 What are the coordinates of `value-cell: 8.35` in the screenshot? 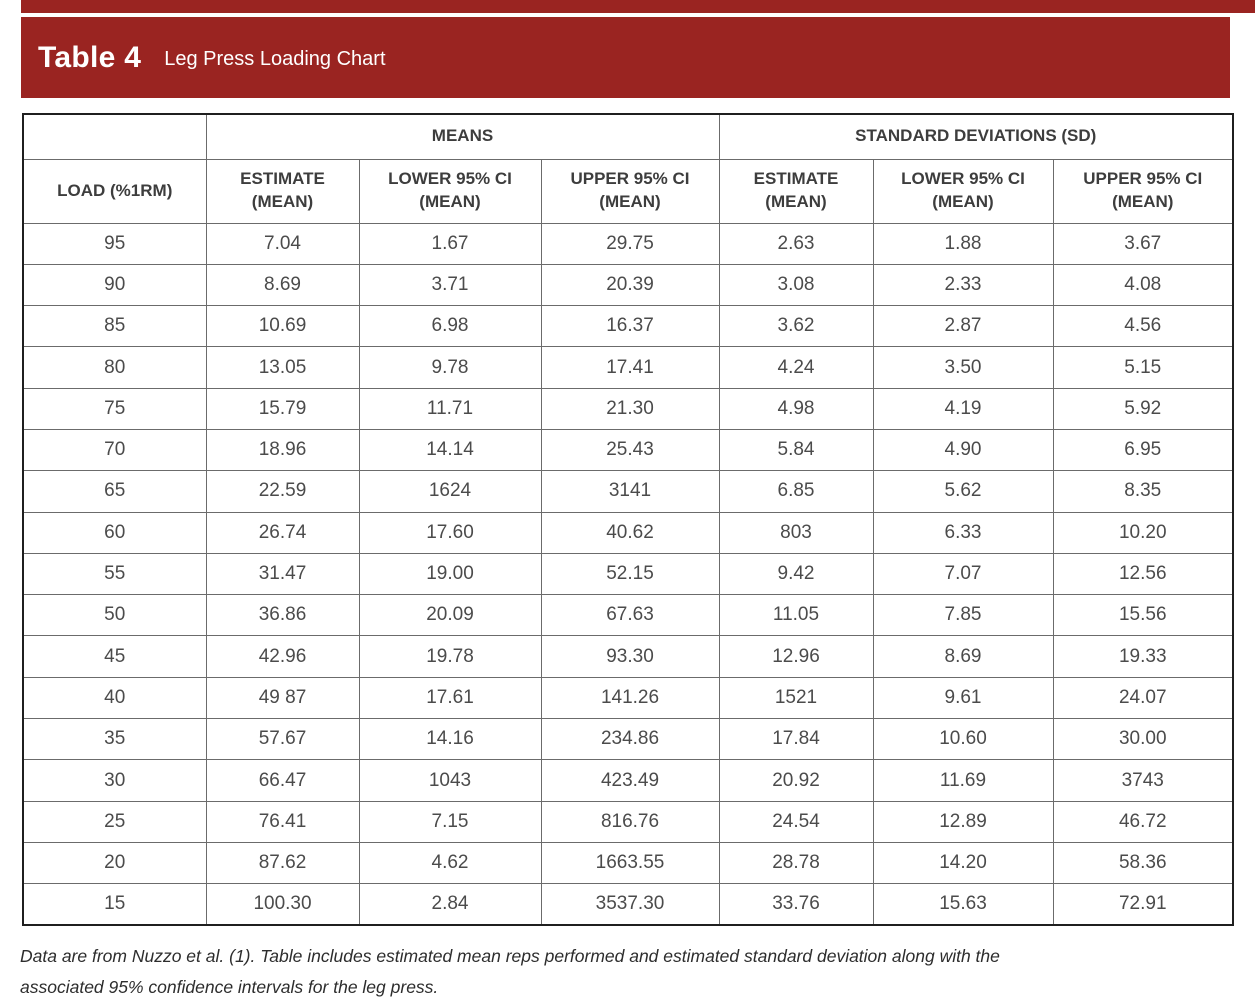 It's located at (1143, 491).